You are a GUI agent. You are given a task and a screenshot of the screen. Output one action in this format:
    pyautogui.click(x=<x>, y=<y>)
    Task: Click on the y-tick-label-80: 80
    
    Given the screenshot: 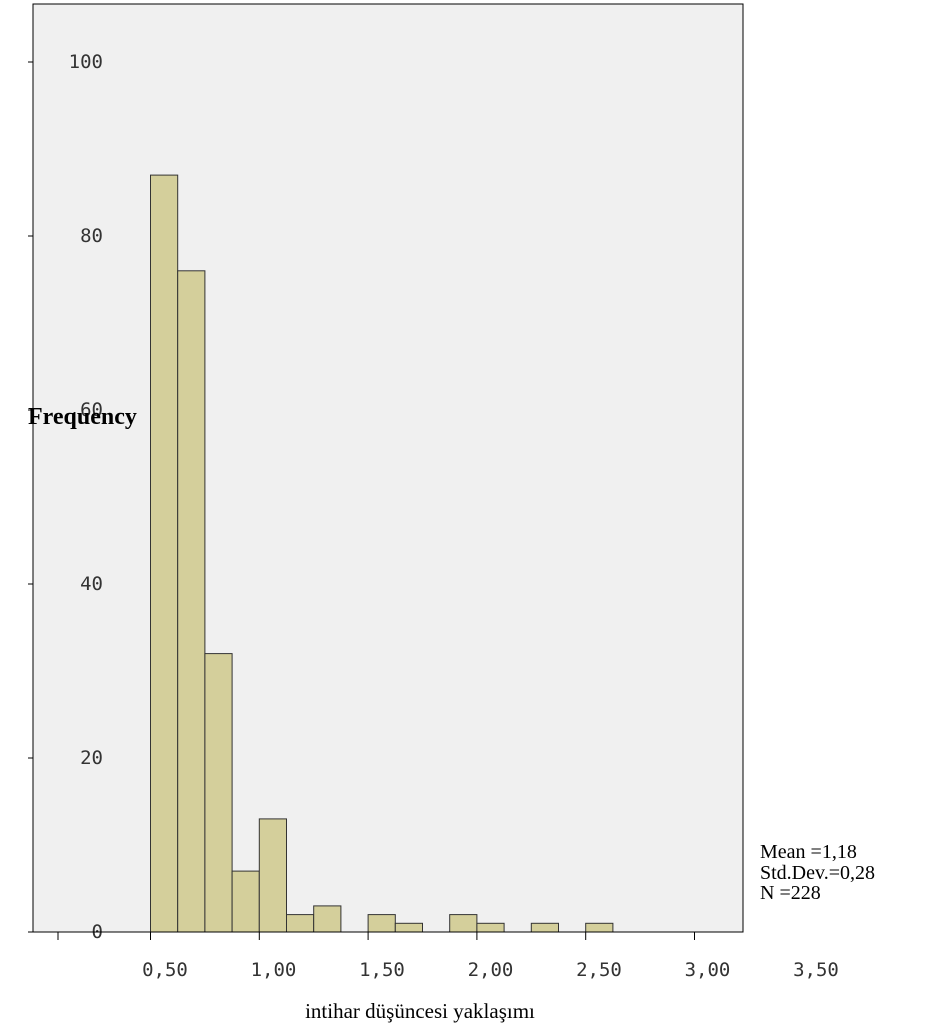 What is the action you would take?
    pyautogui.click(x=91, y=236)
    